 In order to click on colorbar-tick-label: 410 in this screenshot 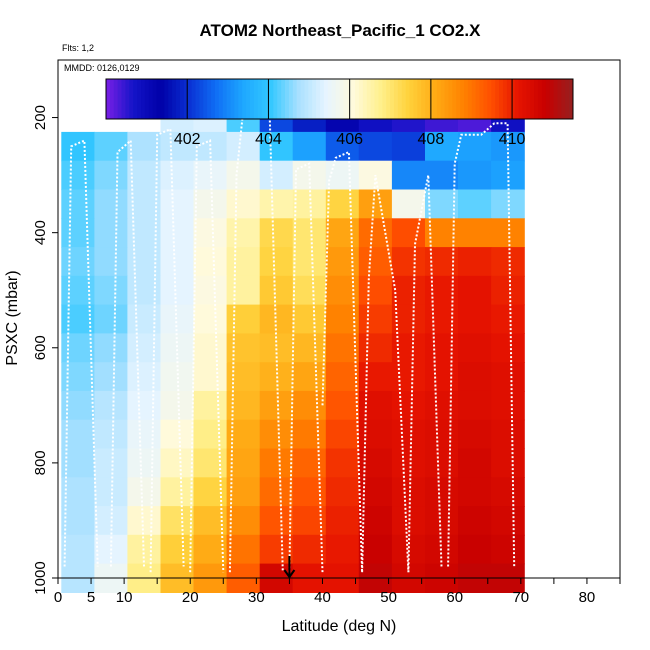, I will do `click(512, 139)`.